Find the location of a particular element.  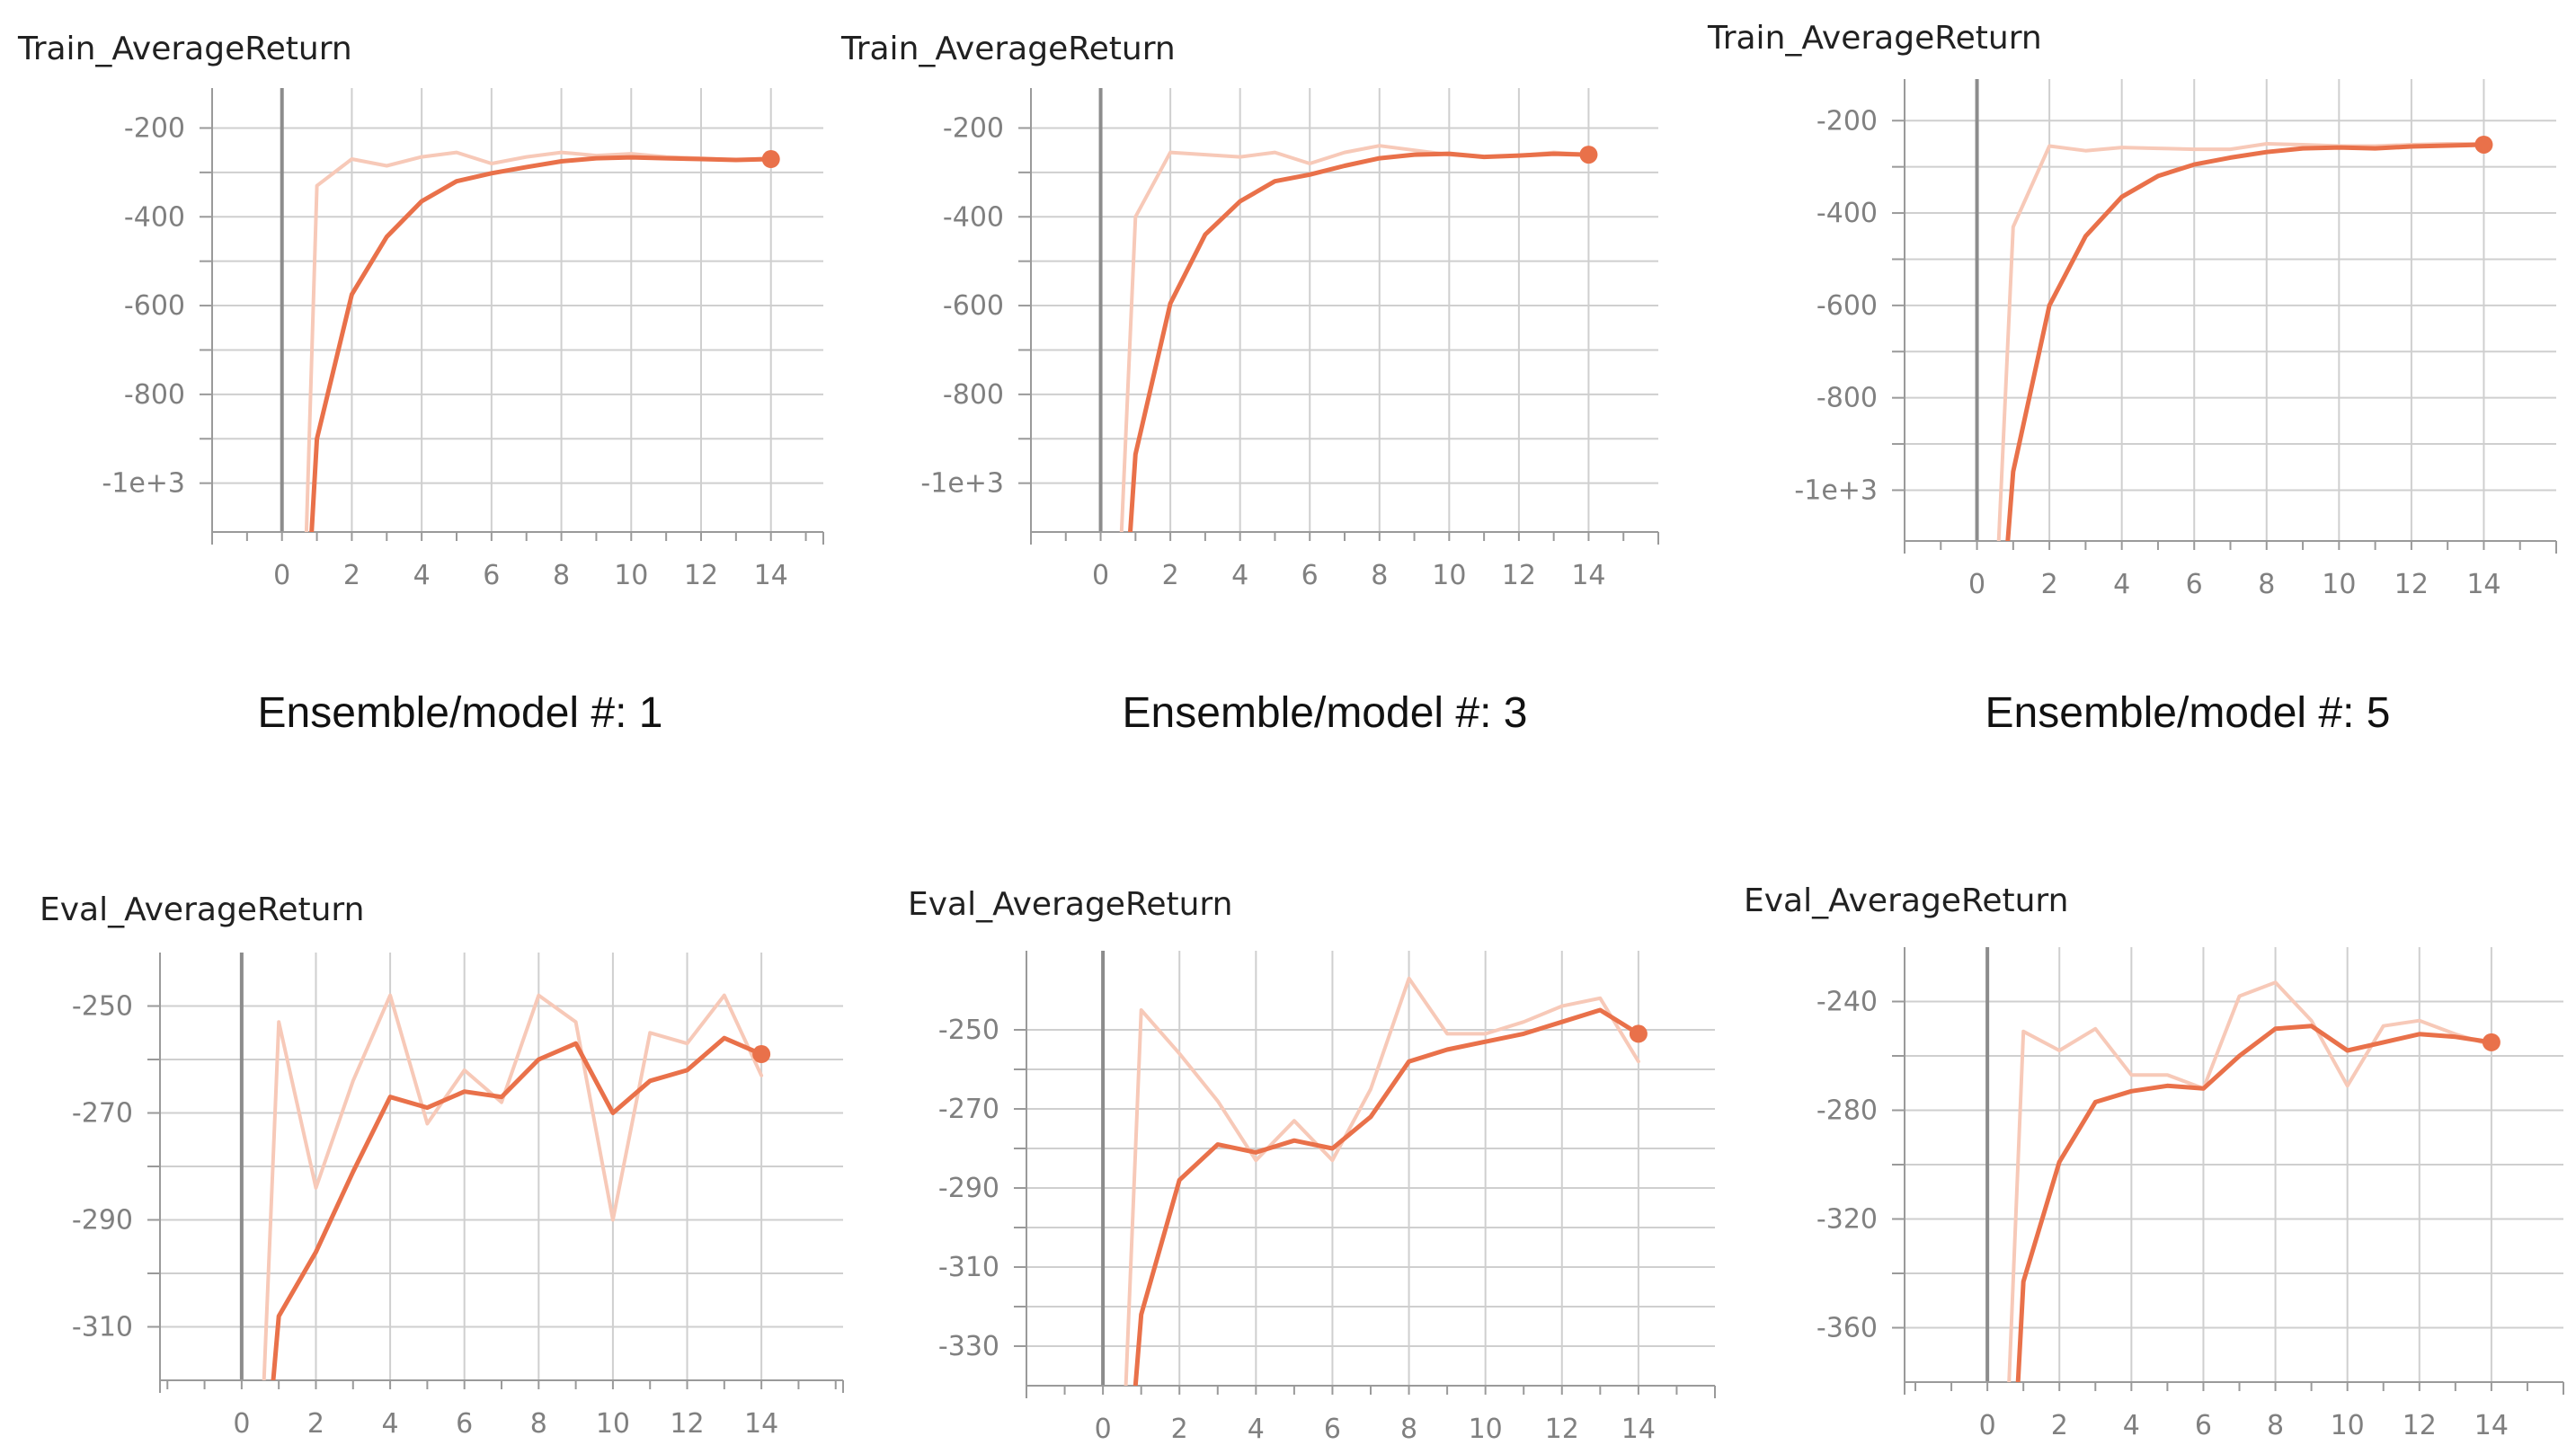

chart-title-6: Eval_AverageReturn is located at coordinates (1906, 900).